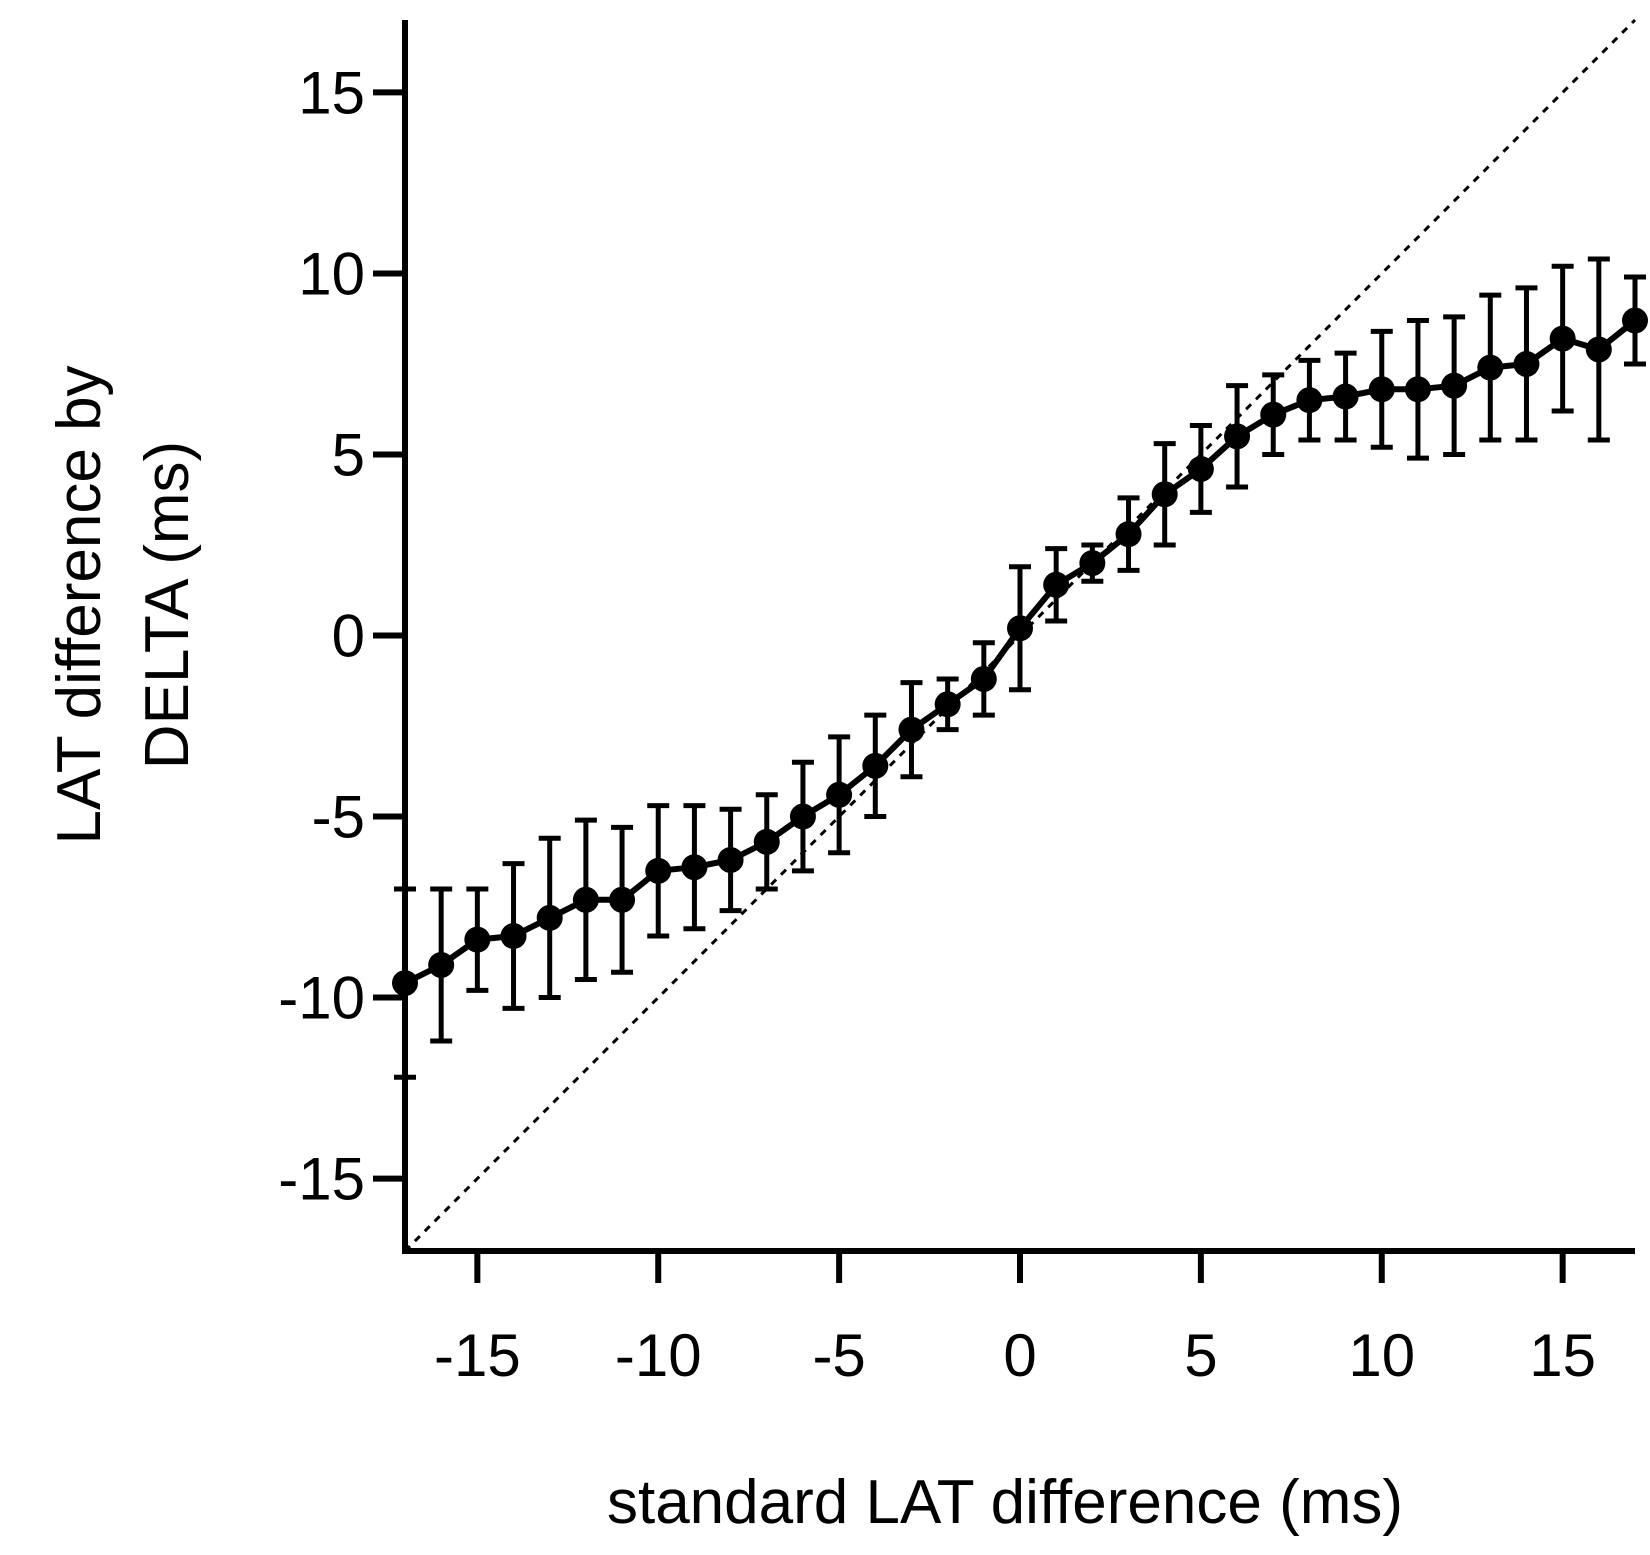  I want to click on x-tick-label: 10, so click(1381, 1355).